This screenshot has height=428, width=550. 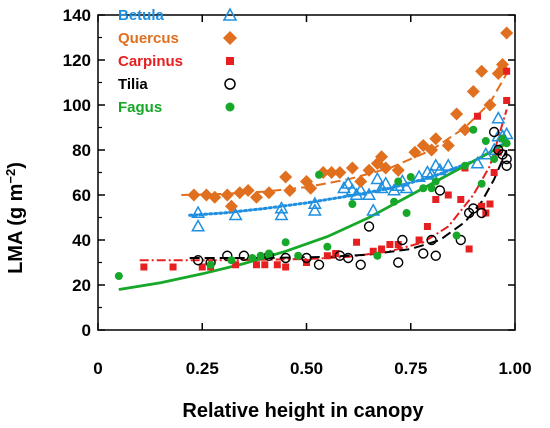 I want to click on legend-marker-betula, so click(x=230, y=14).